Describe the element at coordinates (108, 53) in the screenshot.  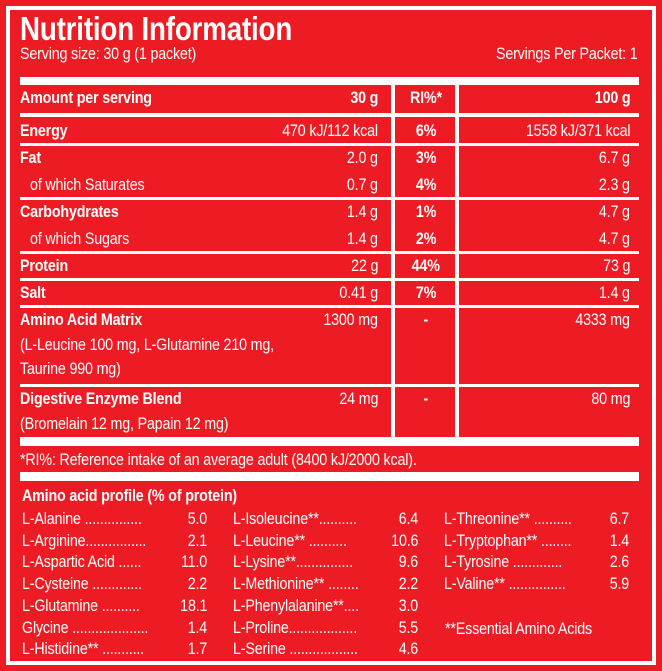
I see `serving-size: Serving size: 30 g (1 packet)` at that location.